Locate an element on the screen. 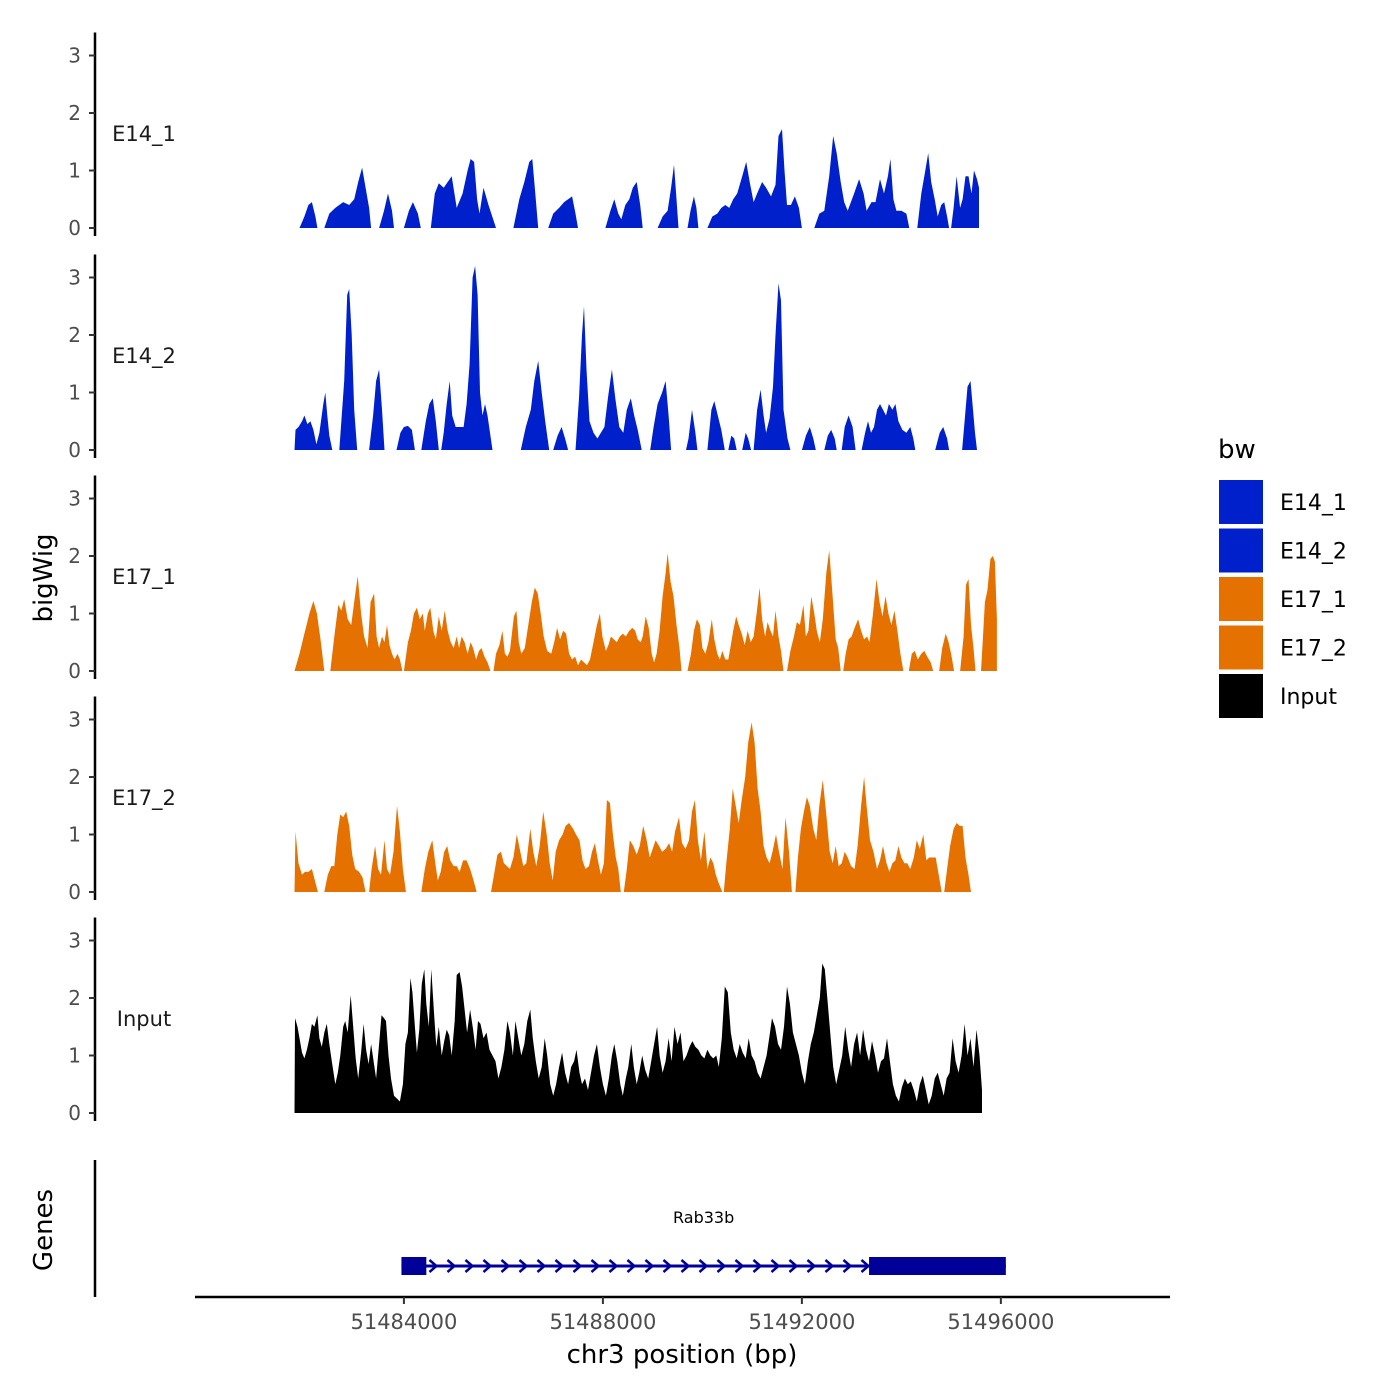 The height and width of the screenshot is (1400, 1400). gene-name-label: Rab33b is located at coordinates (703, 1217).